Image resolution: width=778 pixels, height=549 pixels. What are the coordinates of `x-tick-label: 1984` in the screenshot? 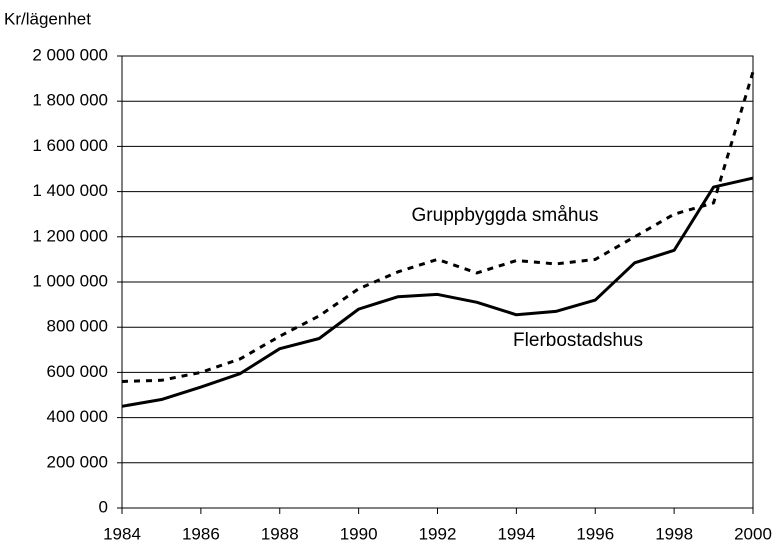 It's located at (122, 533).